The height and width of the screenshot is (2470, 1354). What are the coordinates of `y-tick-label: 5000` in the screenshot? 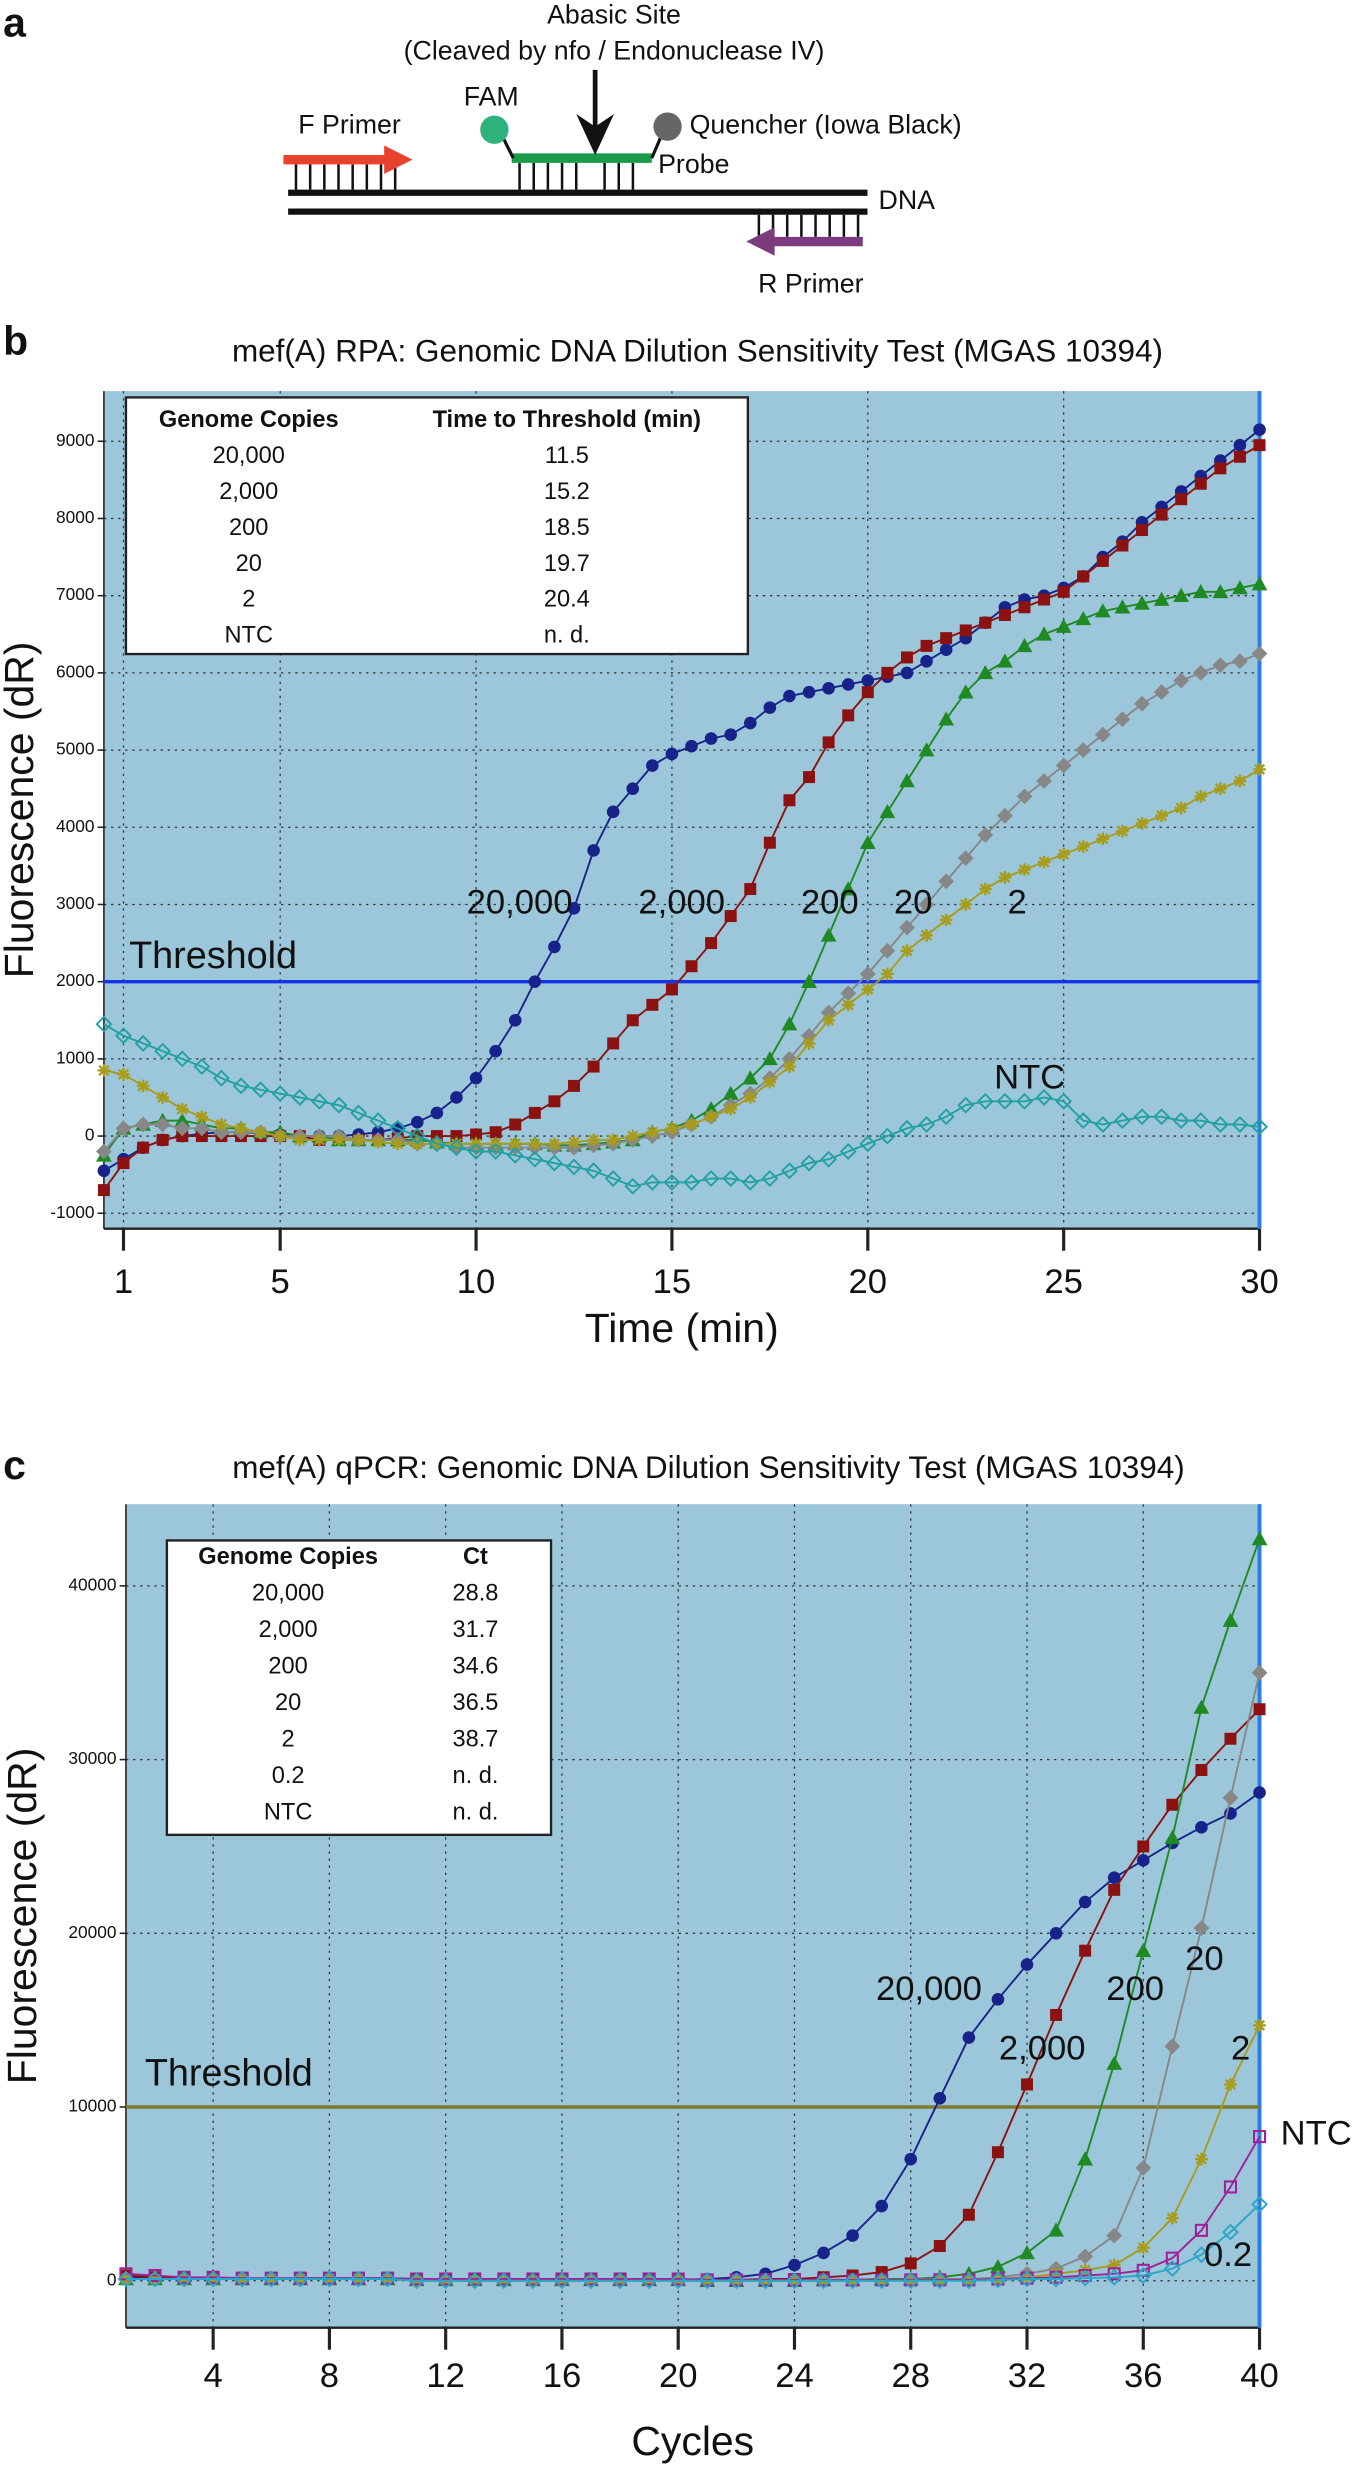 It's located at (75, 749).